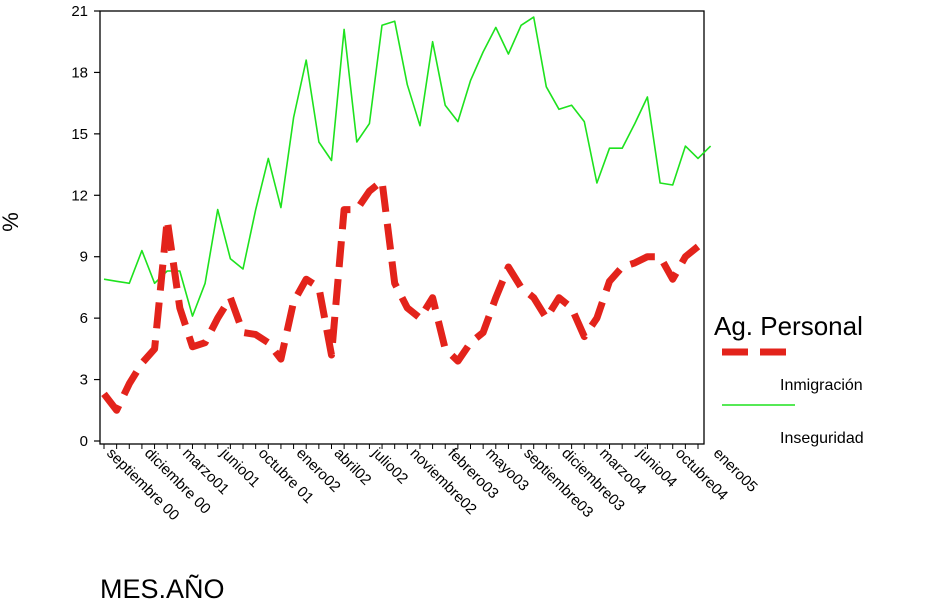 Image resolution: width=936 pixels, height=603 pixels. What do you see at coordinates (11, 222) in the screenshot?
I see `y-axis-title: %` at bounding box center [11, 222].